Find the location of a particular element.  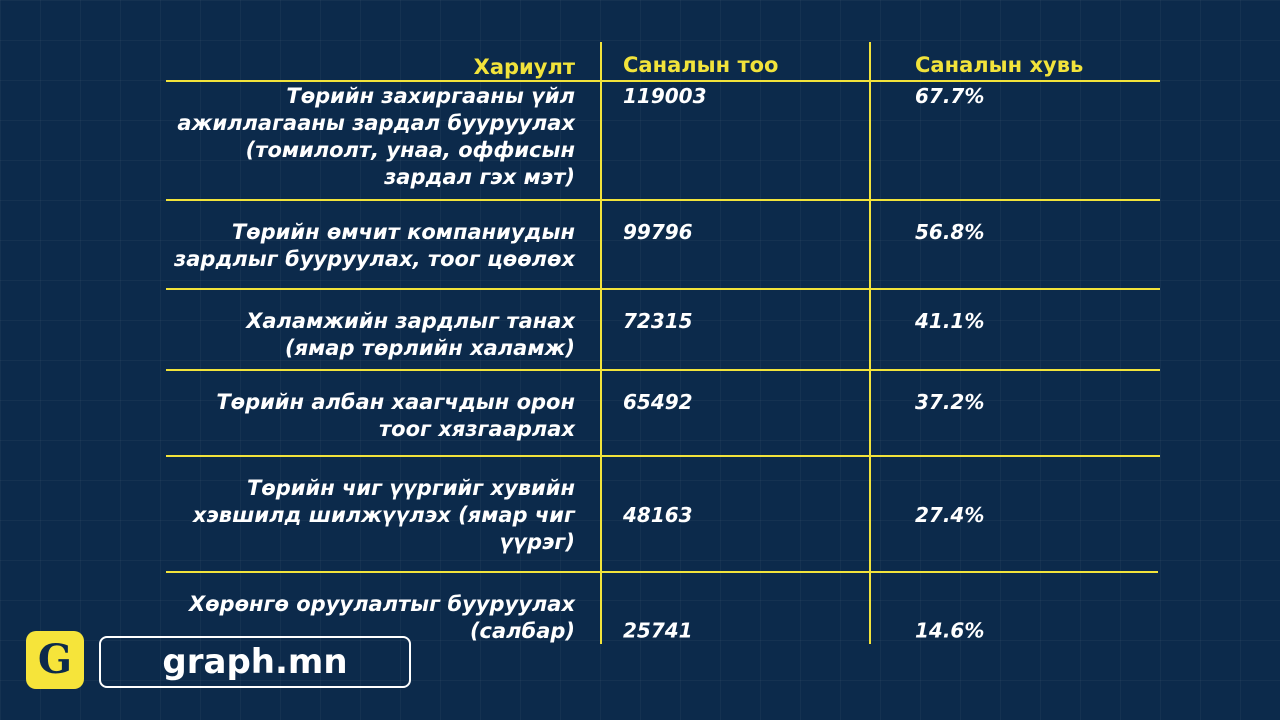

votes-value: 48163 is located at coordinates (657, 515).